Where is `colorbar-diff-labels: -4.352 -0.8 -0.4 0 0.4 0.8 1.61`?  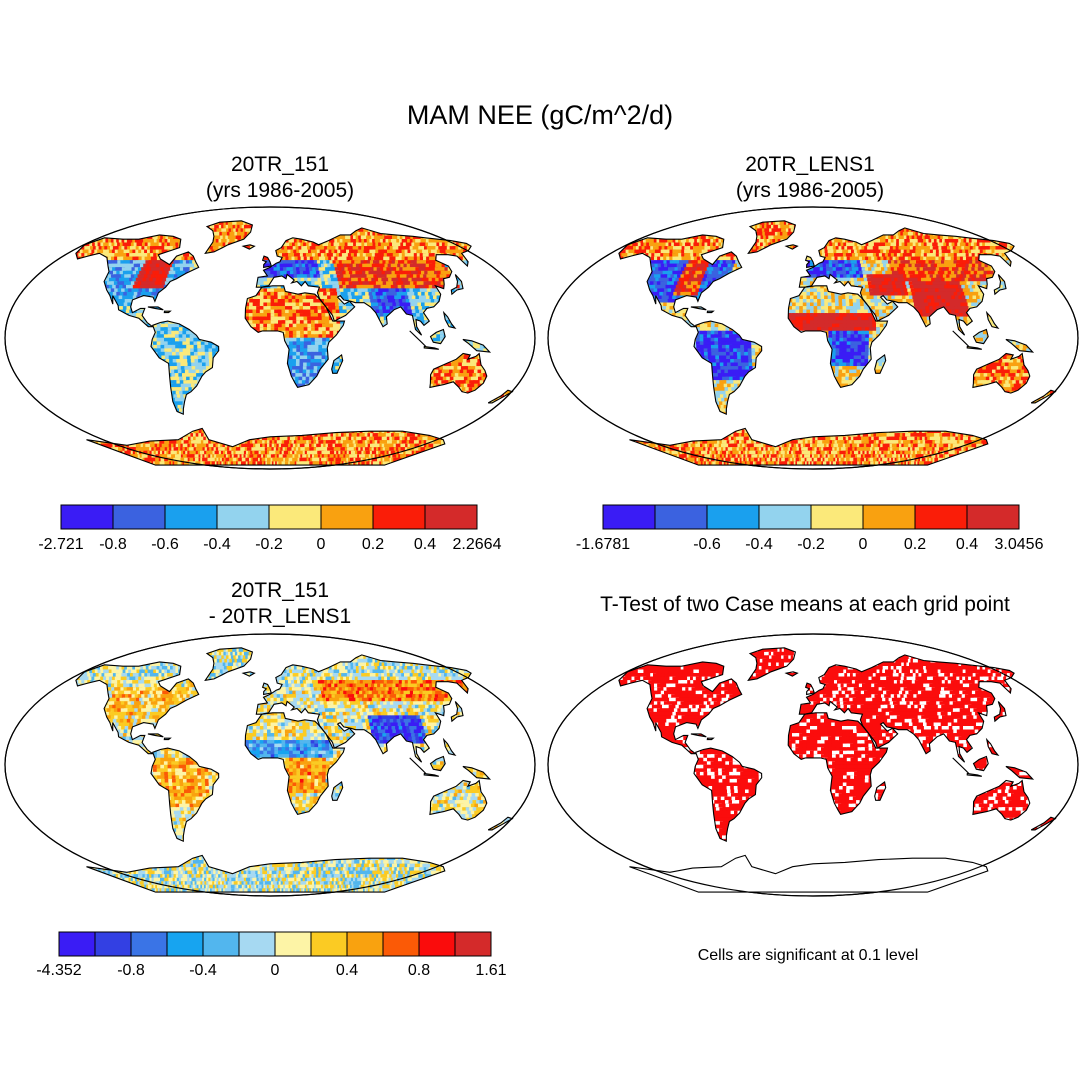
colorbar-diff-labels: -4.352 -0.8 -0.4 0 0.4 0.8 1.61 is located at coordinates (271, 972).